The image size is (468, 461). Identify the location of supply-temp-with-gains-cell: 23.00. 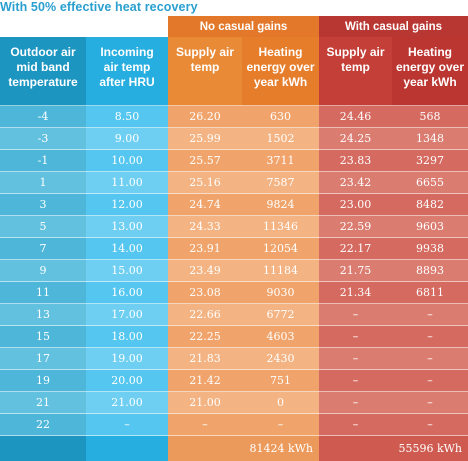
(355, 205).